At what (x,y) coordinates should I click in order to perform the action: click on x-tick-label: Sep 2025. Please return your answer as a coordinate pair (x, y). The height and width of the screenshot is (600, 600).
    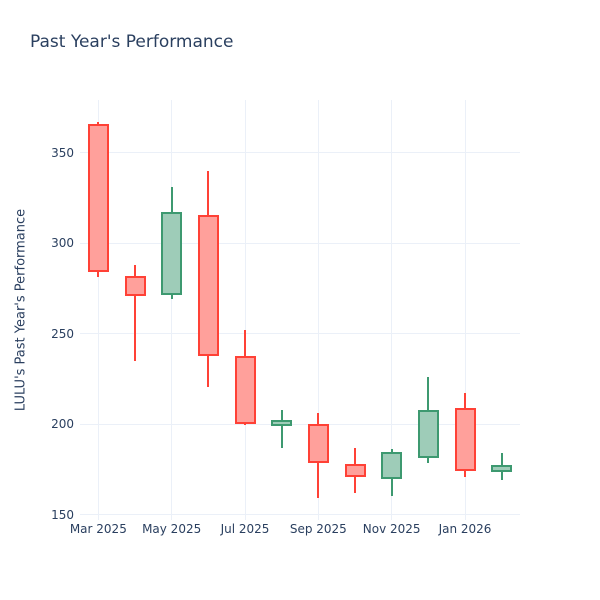
    Looking at the image, I should click on (318, 529).